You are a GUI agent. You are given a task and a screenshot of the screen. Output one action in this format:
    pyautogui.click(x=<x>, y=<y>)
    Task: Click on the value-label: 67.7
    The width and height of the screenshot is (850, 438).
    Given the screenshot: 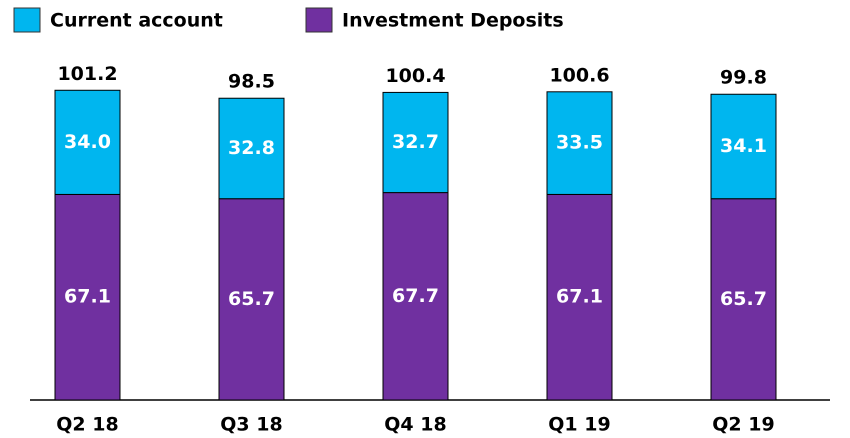 What is the action you would take?
    pyautogui.click(x=415, y=296)
    